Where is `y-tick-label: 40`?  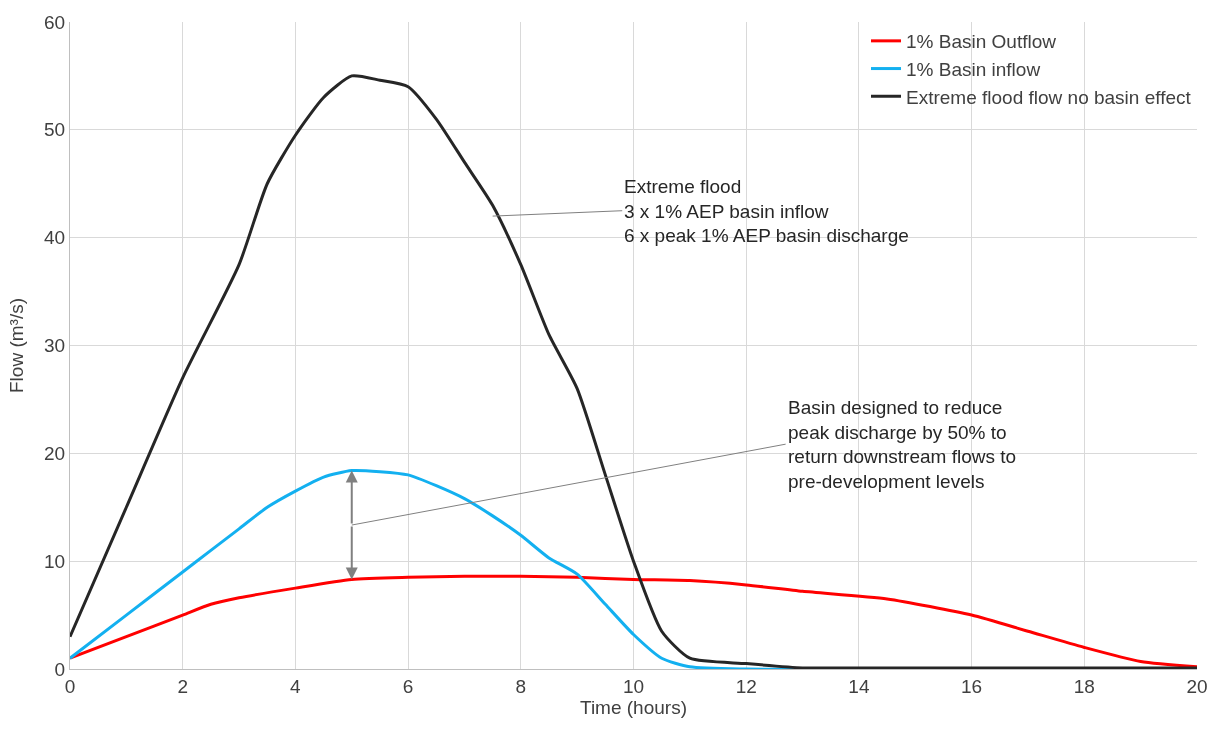 y-tick-label: 40 is located at coordinates (55, 238).